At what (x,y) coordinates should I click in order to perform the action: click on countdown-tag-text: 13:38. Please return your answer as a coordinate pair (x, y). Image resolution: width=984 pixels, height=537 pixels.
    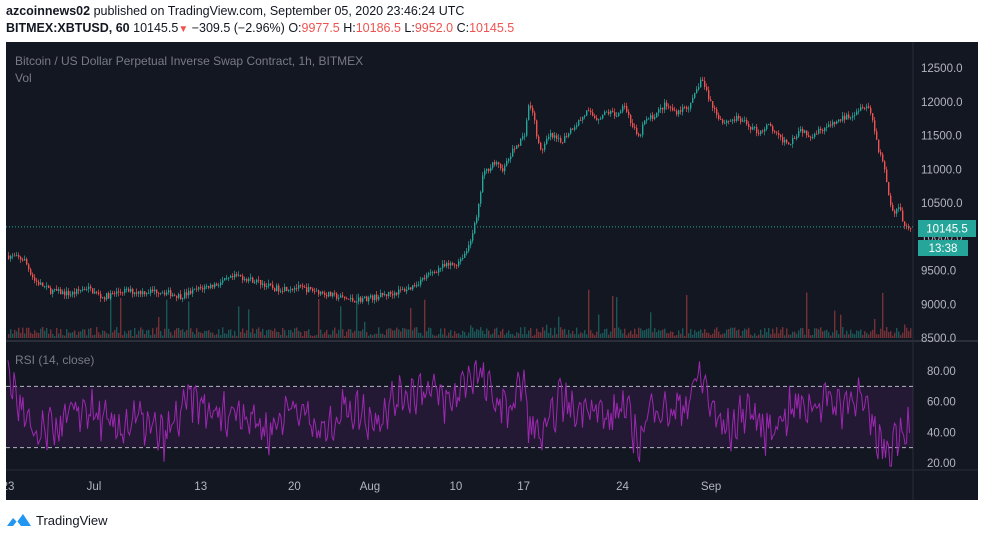
    Looking at the image, I should click on (943, 249).